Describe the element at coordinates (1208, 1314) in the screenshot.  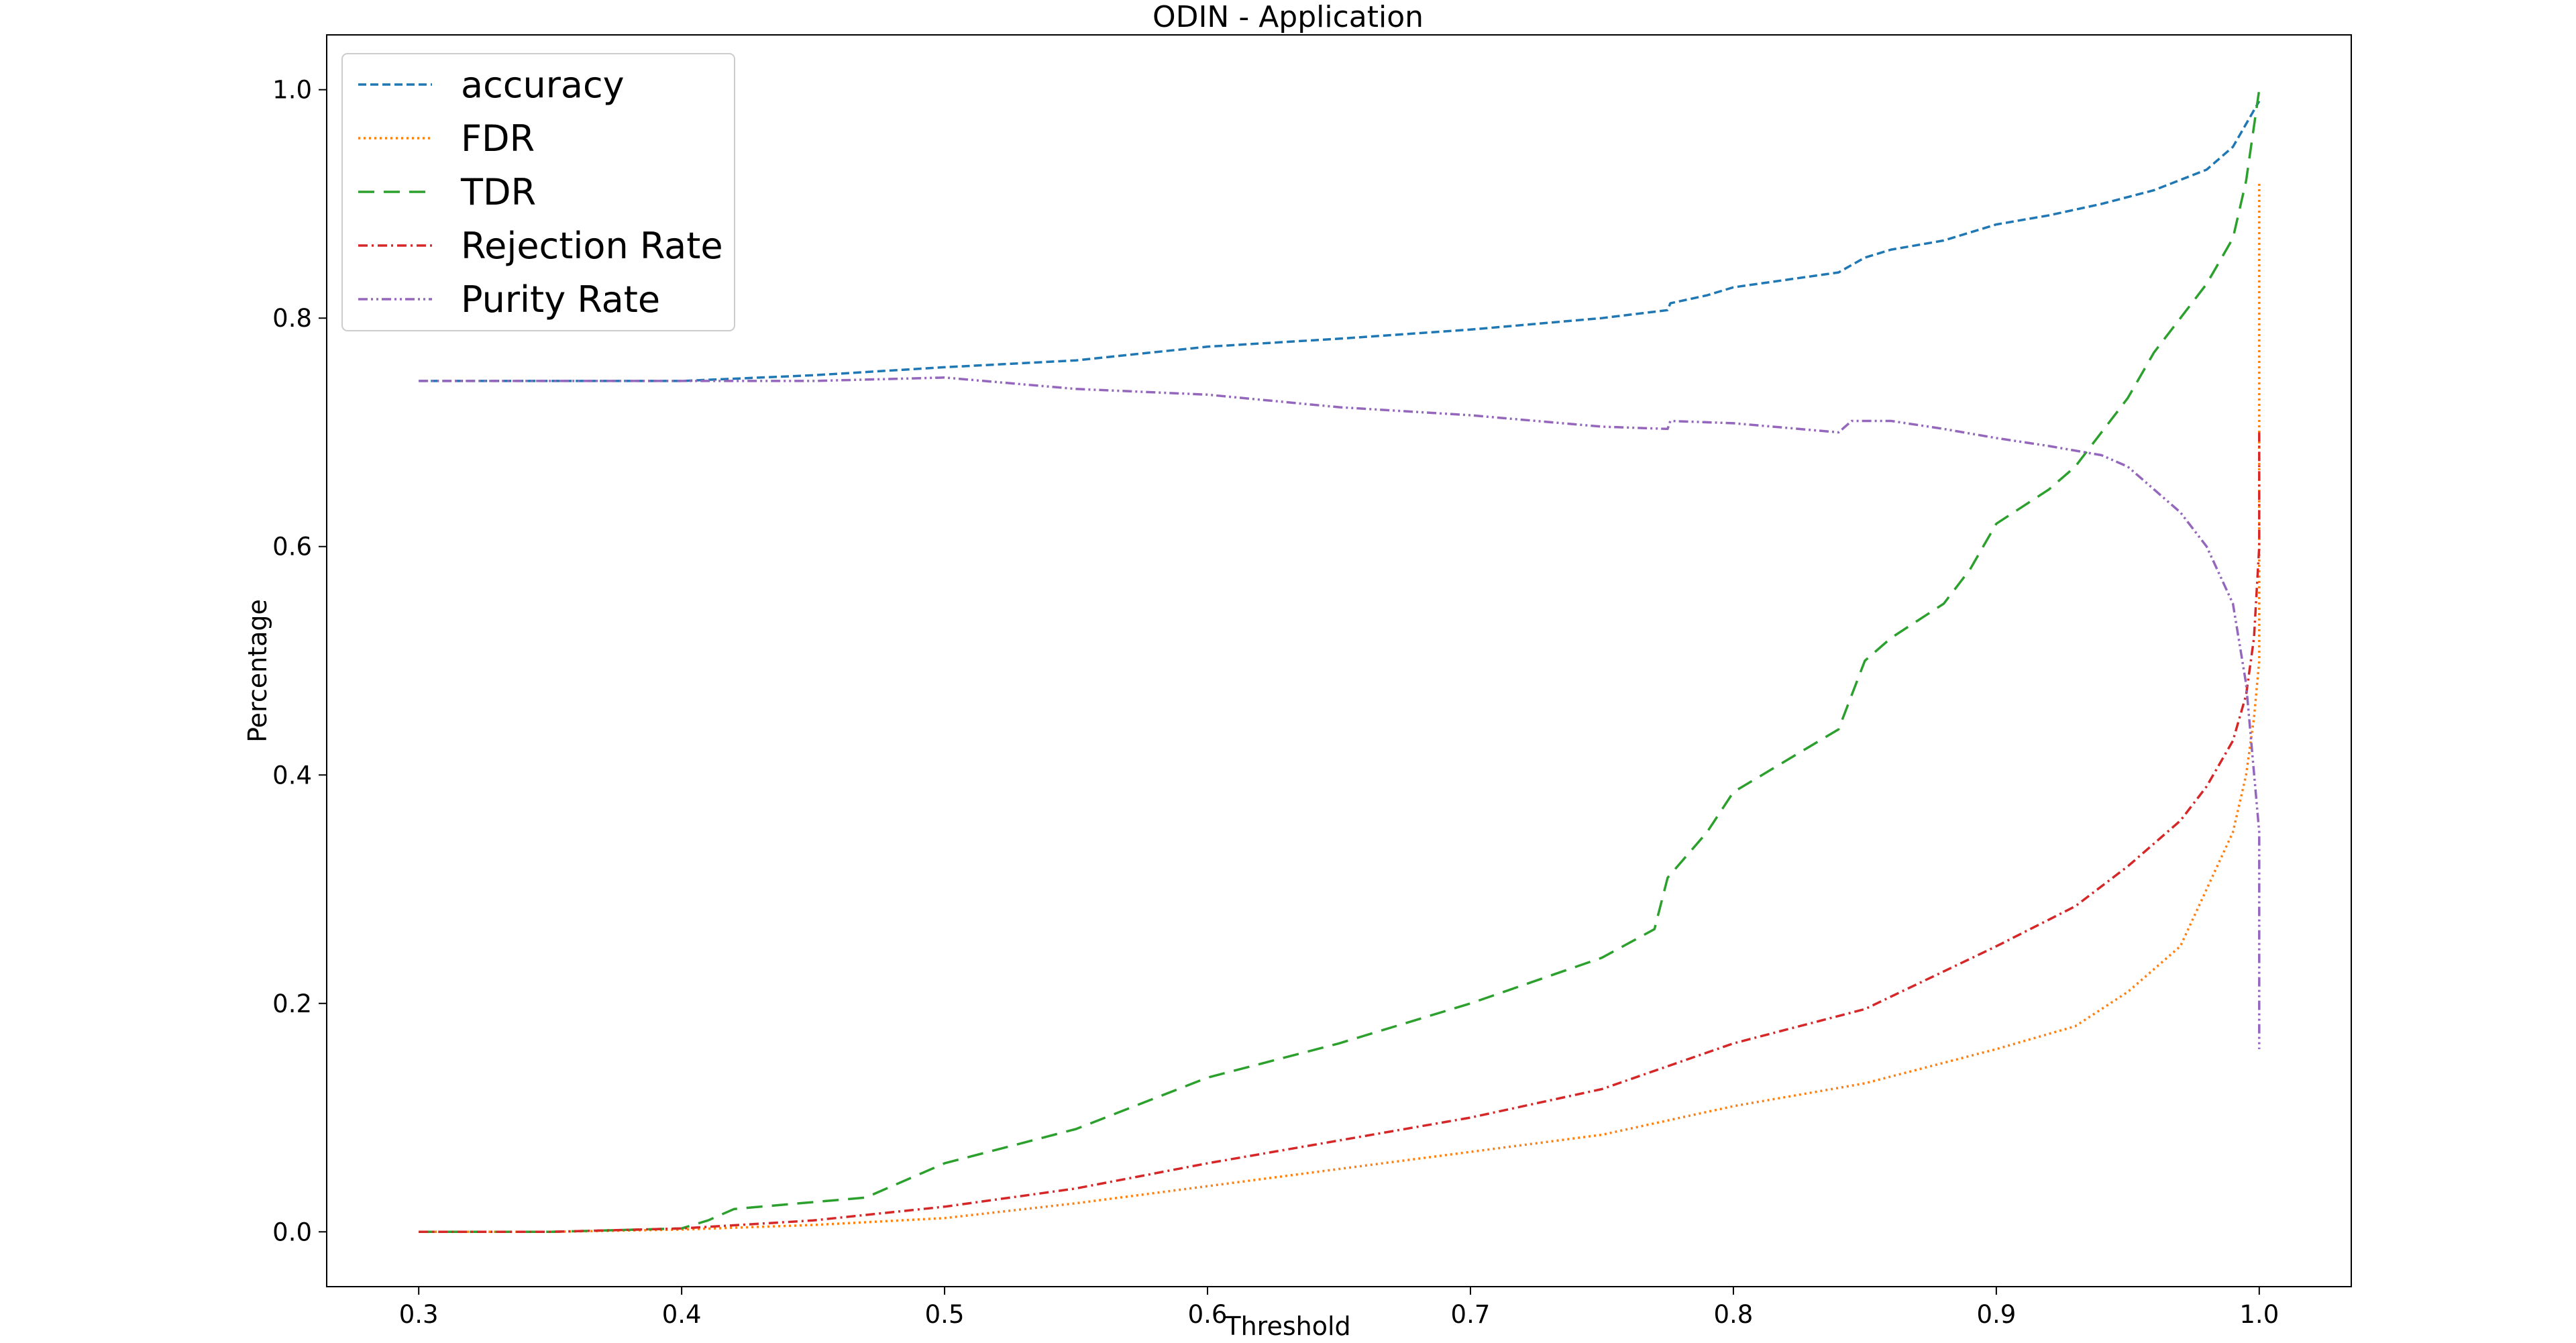
I see `x-tick-label: 0.6` at that location.